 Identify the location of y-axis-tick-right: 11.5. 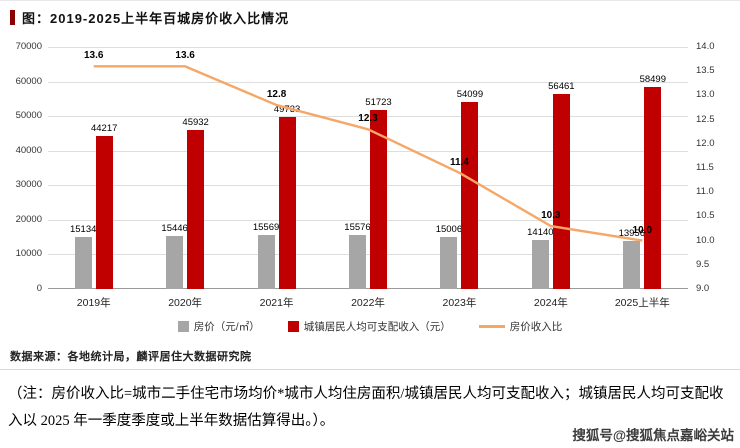
(705, 167).